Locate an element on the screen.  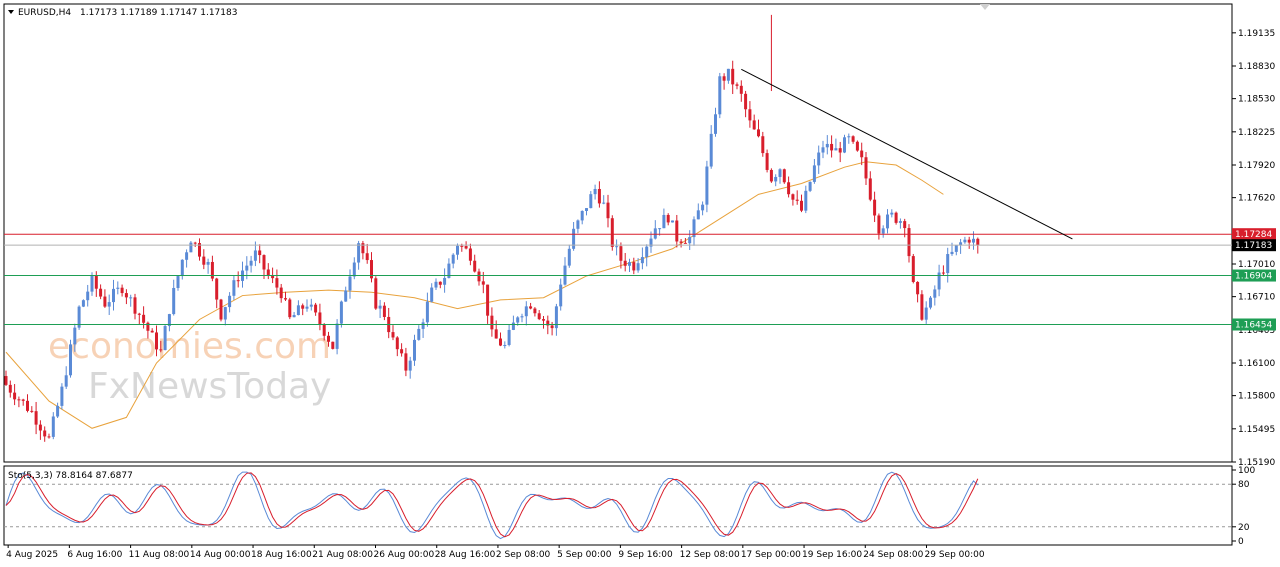
x-tick-label: 26 Aug 00:00 is located at coordinates (403, 555).